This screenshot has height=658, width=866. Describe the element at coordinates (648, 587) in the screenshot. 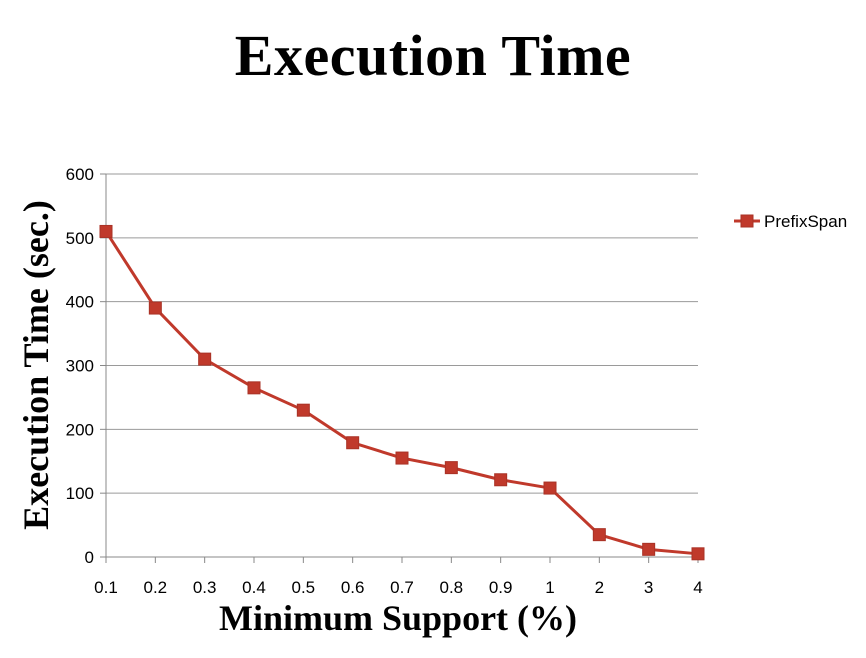

I see `x-tick-label: 3` at that location.